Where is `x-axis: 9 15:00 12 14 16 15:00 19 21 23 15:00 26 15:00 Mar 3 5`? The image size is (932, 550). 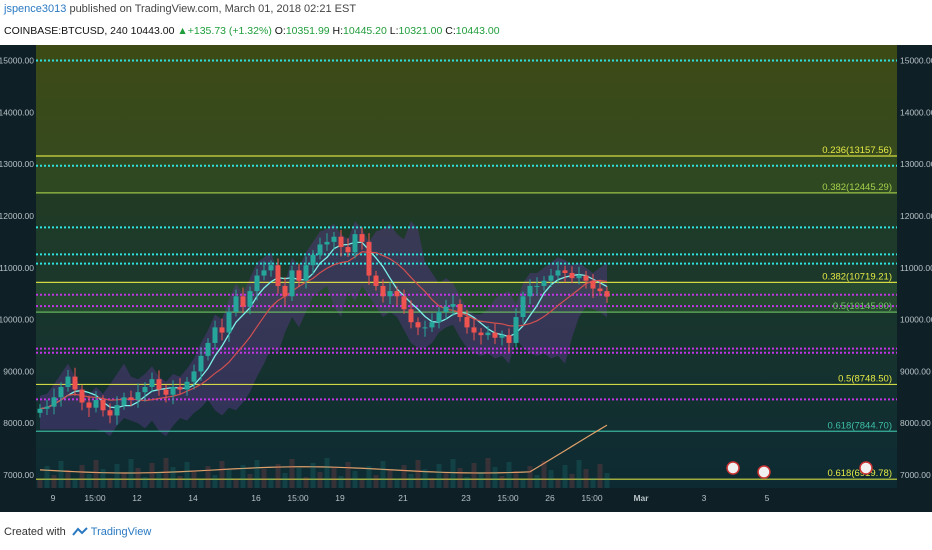
x-axis: 9 15:00 12 14 16 15:00 19 21 23 15:00 26 15:00 Mar 3 5 is located at coordinates (410, 498).